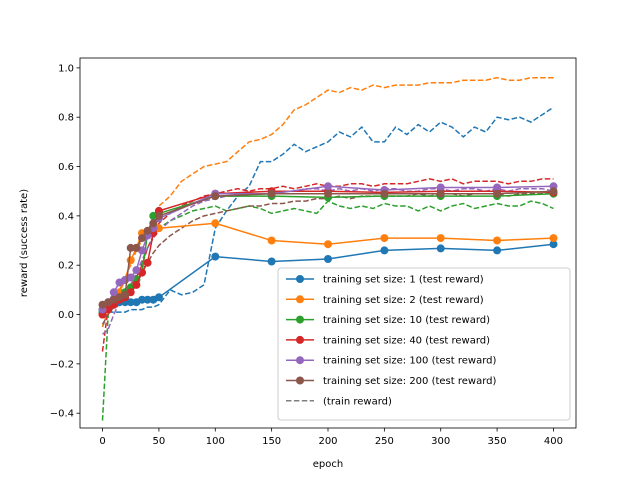 The image size is (640, 480). Describe the element at coordinates (406, 320) in the screenshot. I see `legend-label-2: training set size: 10 (test reward)` at that location.